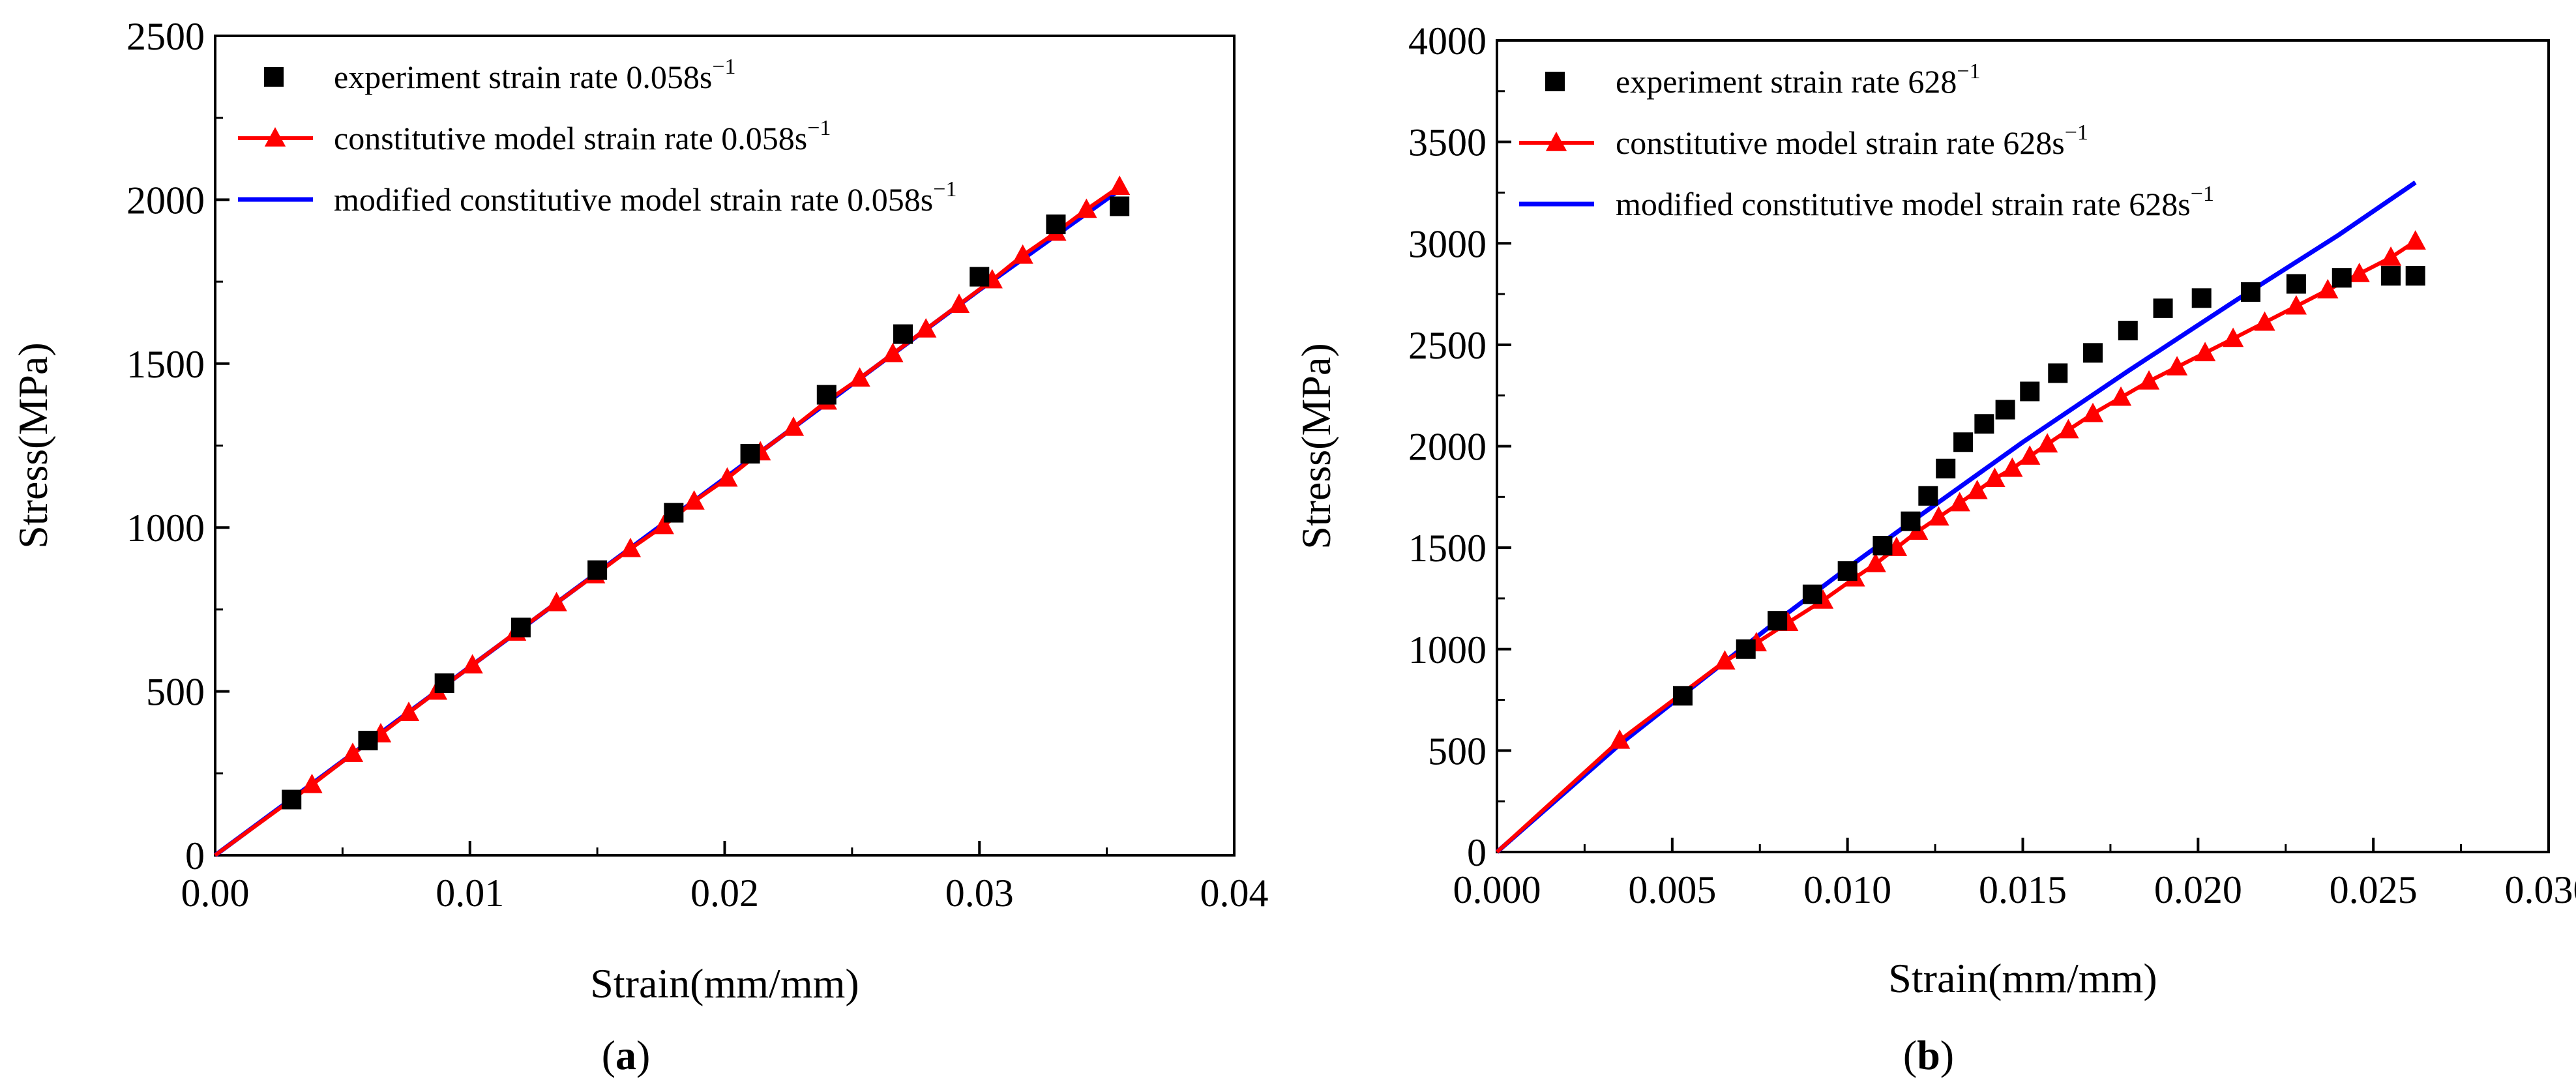  I want to click on caption-b: (b), so click(1928, 1055).